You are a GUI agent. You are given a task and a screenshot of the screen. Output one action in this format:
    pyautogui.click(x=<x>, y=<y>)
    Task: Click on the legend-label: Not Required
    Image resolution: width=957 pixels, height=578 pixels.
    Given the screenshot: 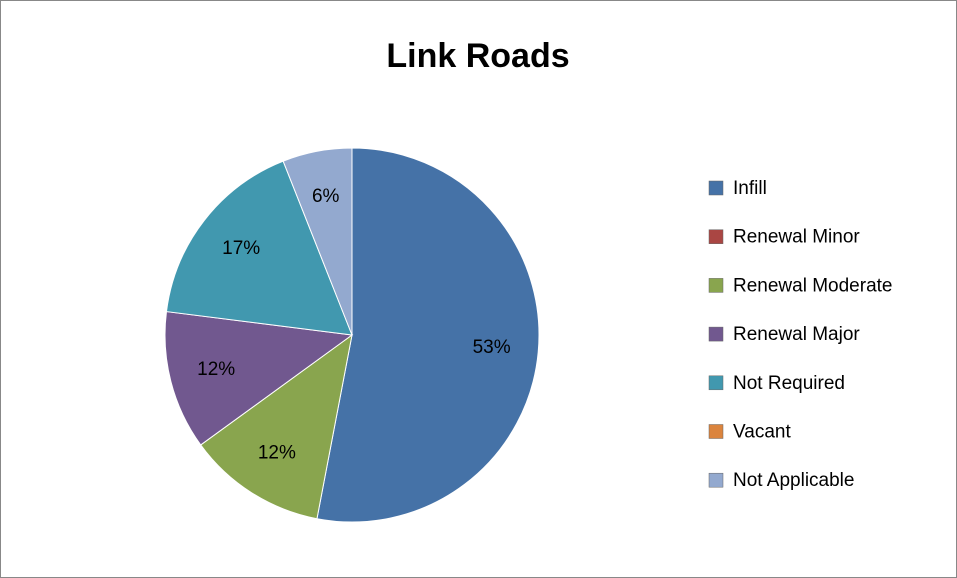 What is the action you would take?
    pyautogui.click(x=789, y=383)
    